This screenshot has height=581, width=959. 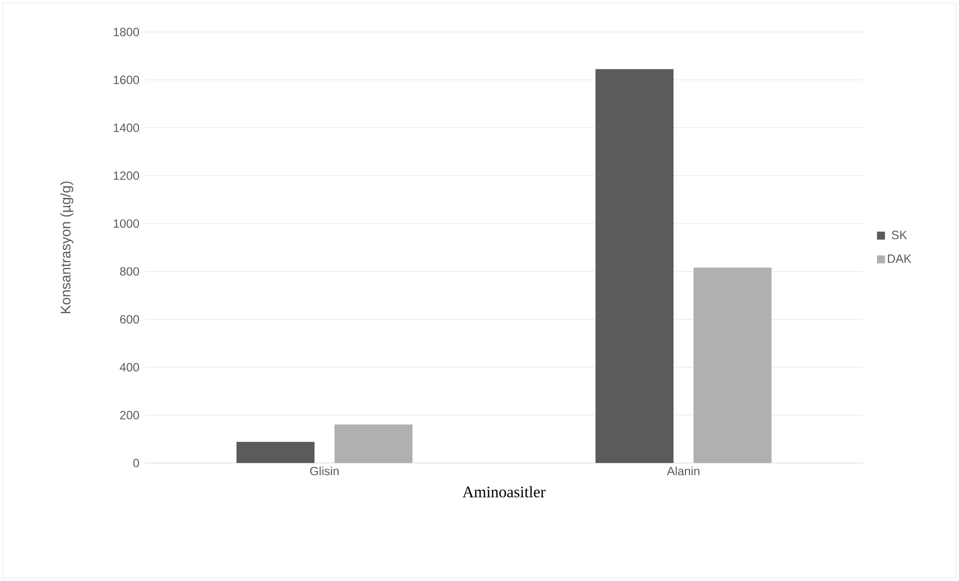 What do you see at coordinates (130, 271) in the screenshot?
I see `y-tick-label: 800` at bounding box center [130, 271].